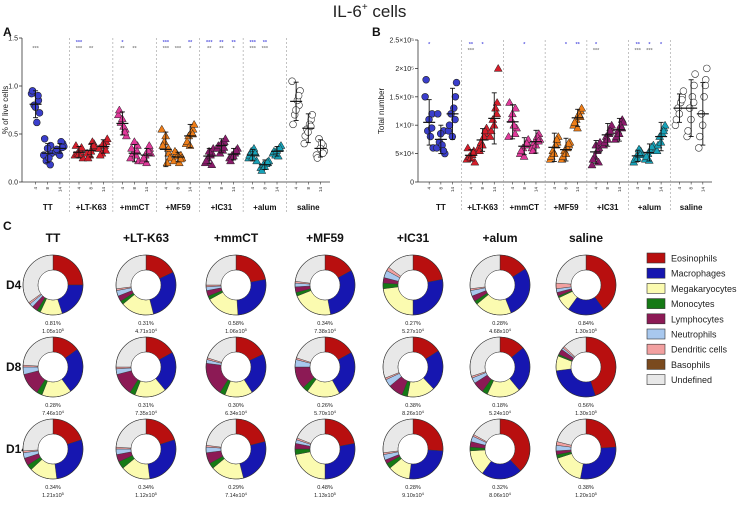  What do you see at coordinates (5, 110) in the screenshot?
I see `y-axis-title: % of live cells` at bounding box center [5, 110].